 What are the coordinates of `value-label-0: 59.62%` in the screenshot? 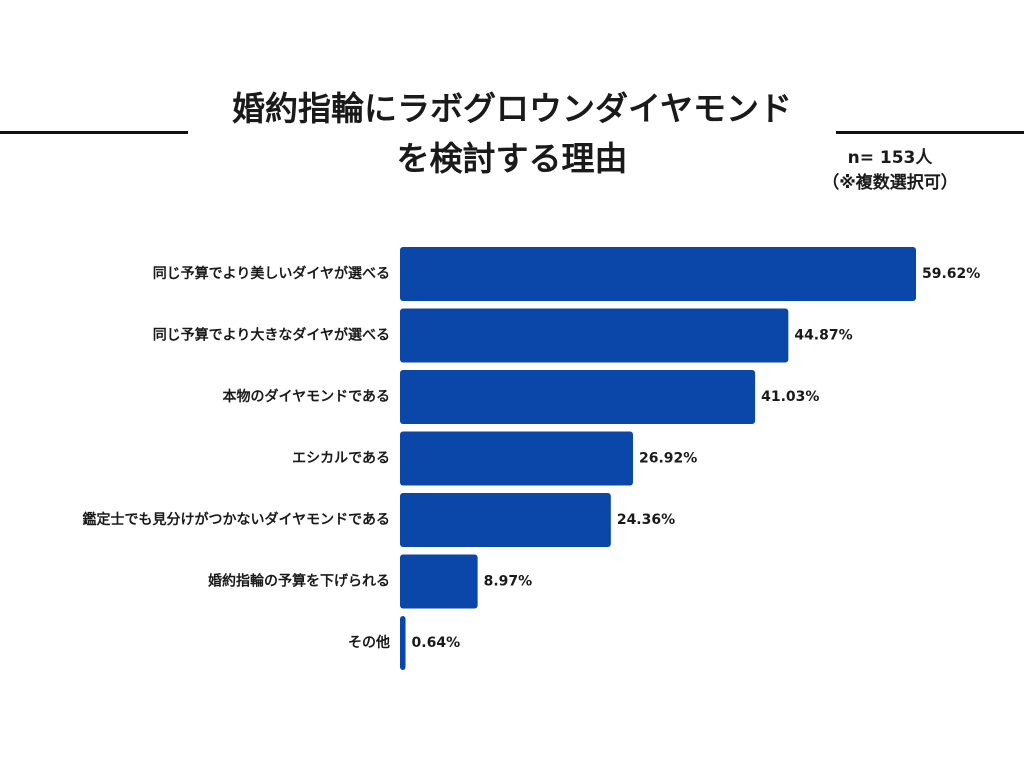 It's located at (951, 274).